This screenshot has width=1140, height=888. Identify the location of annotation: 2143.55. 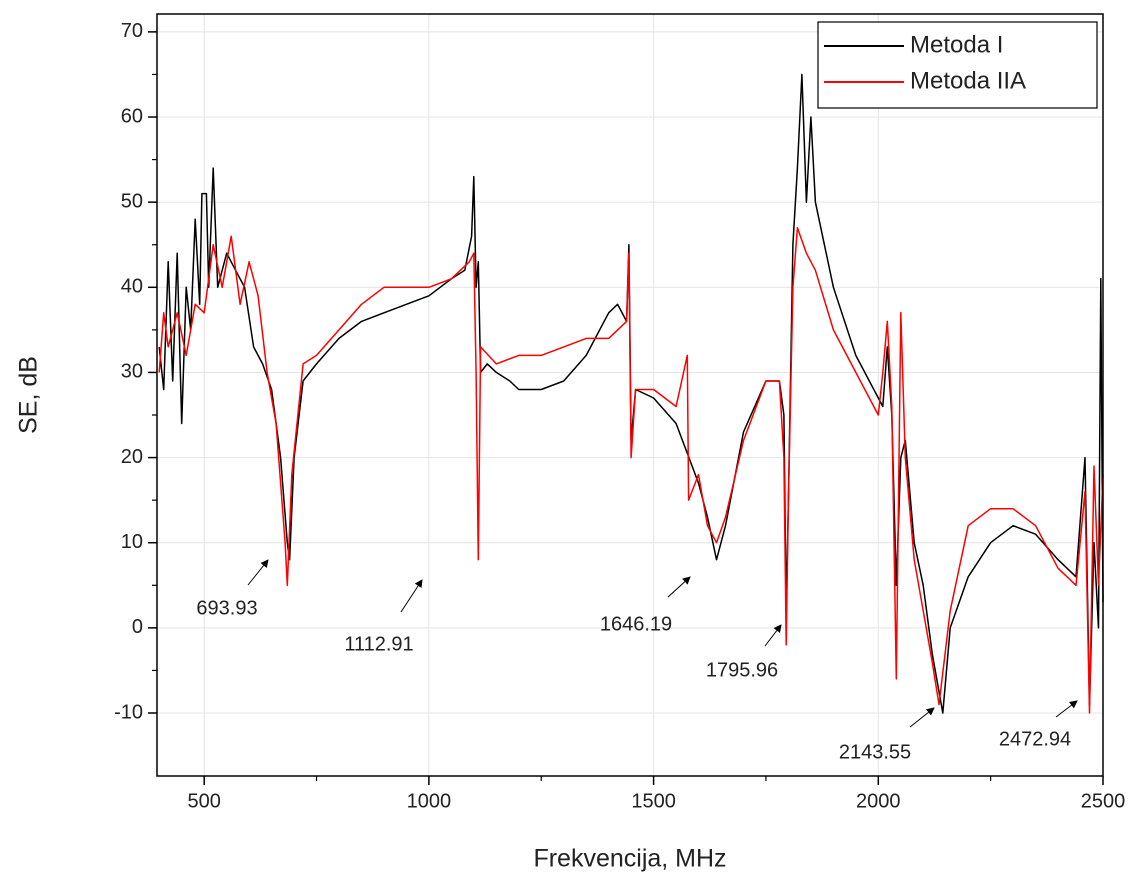
(875, 752).